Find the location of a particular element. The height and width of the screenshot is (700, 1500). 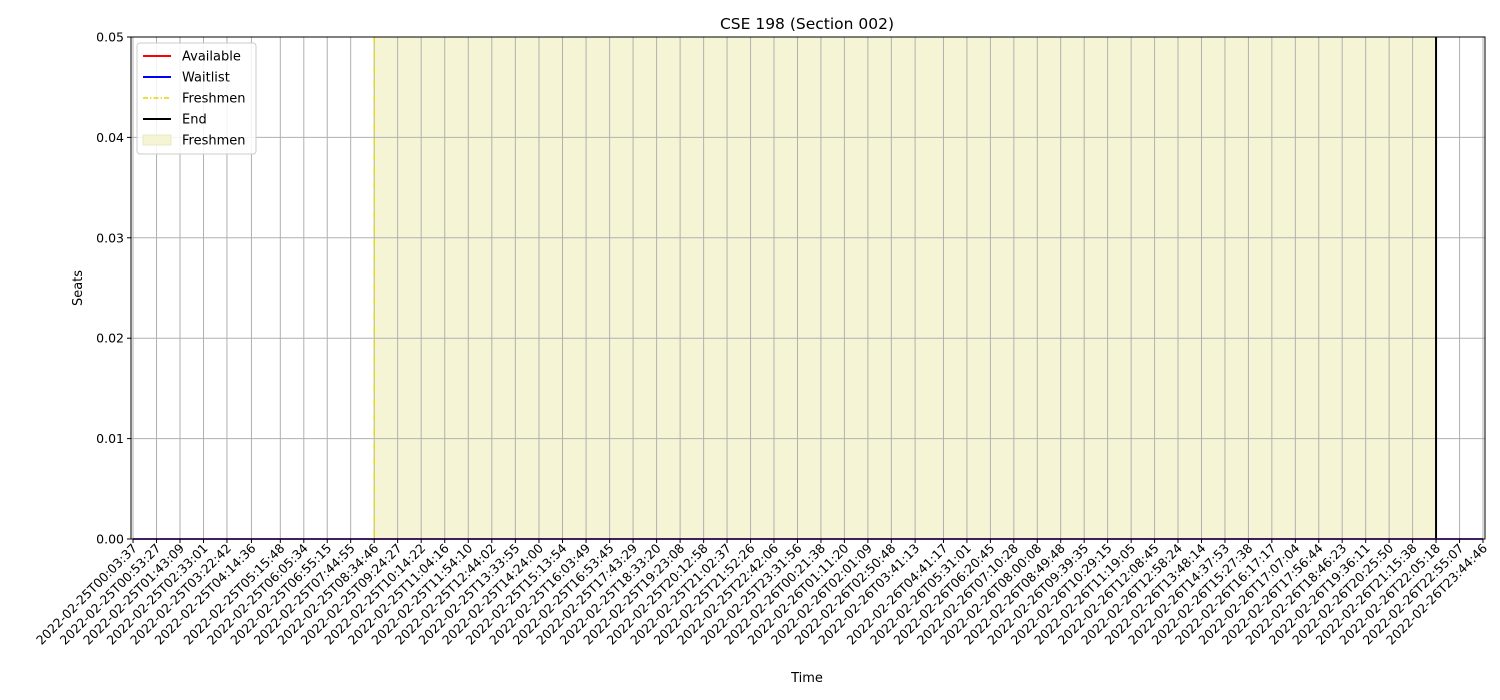

y-tick-label: 0.05 is located at coordinates (110, 37).